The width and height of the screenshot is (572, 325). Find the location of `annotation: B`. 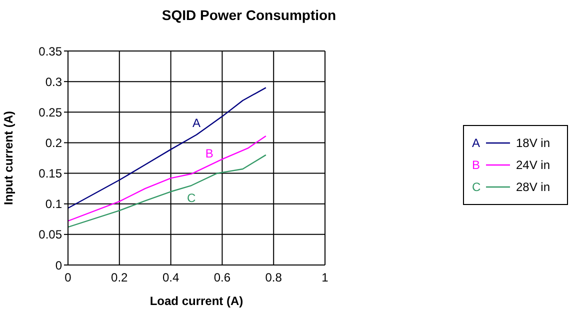

annotation: B is located at coordinates (209, 153).